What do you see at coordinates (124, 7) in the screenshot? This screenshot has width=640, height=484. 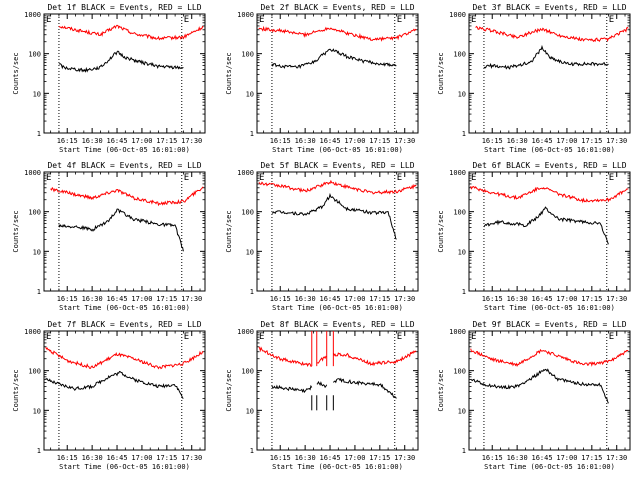 I see `panel-title: Det 1f BLACK = Events, RED = LLD` at bounding box center [124, 7].